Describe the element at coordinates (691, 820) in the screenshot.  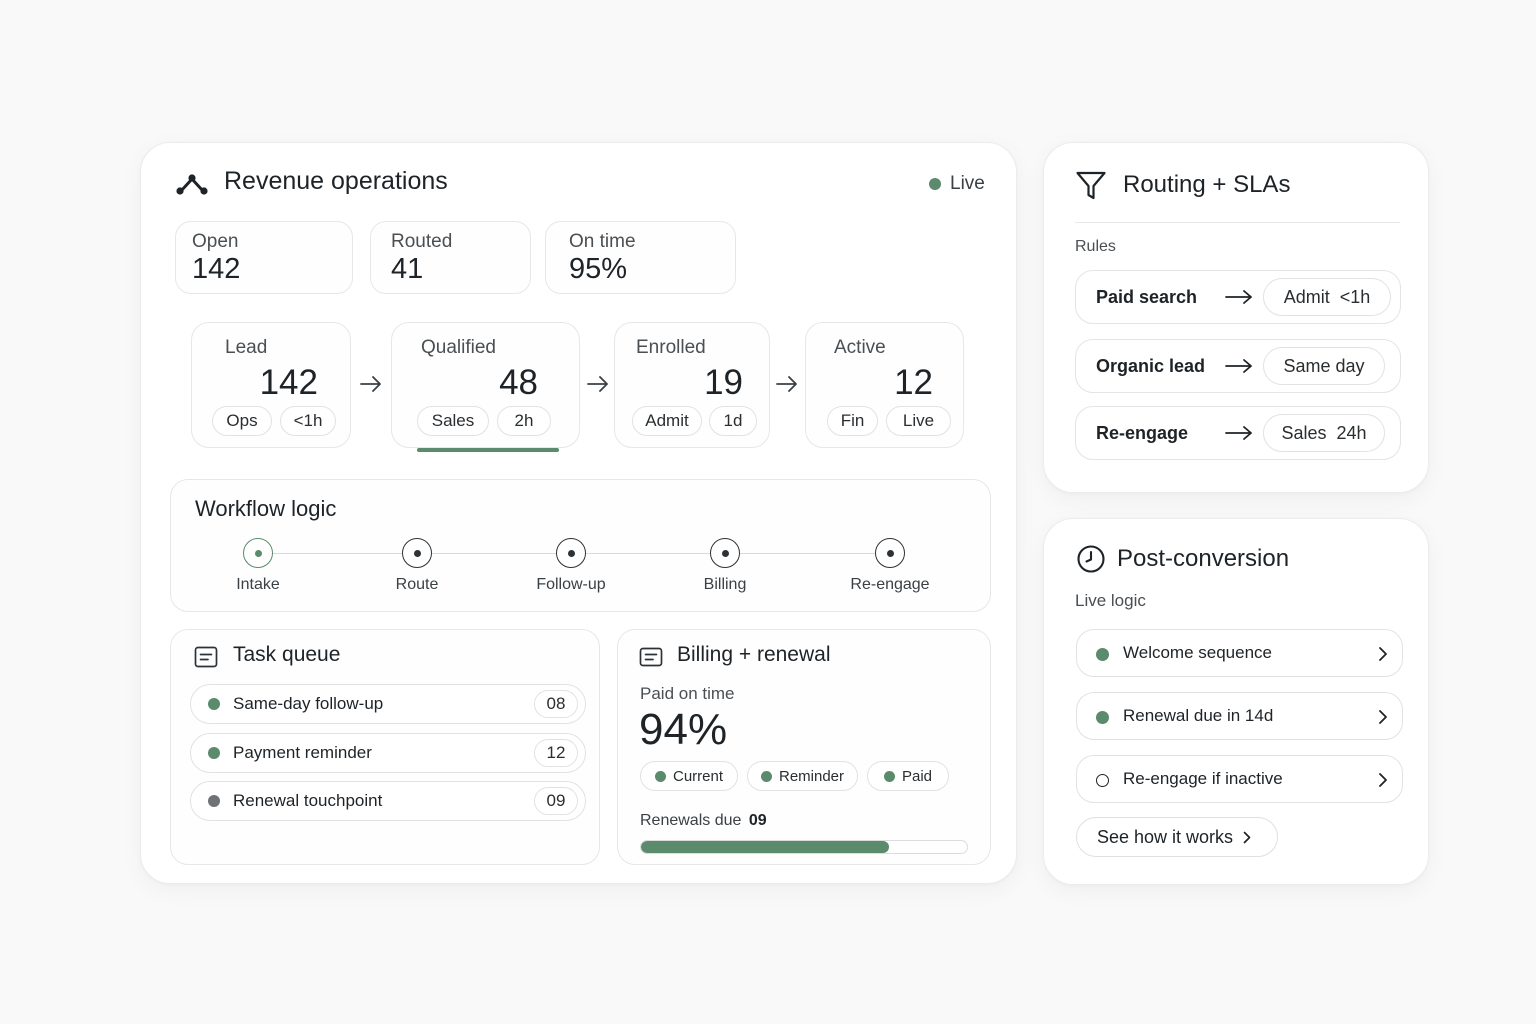
I see `renewals-label: Renewals due` at that location.